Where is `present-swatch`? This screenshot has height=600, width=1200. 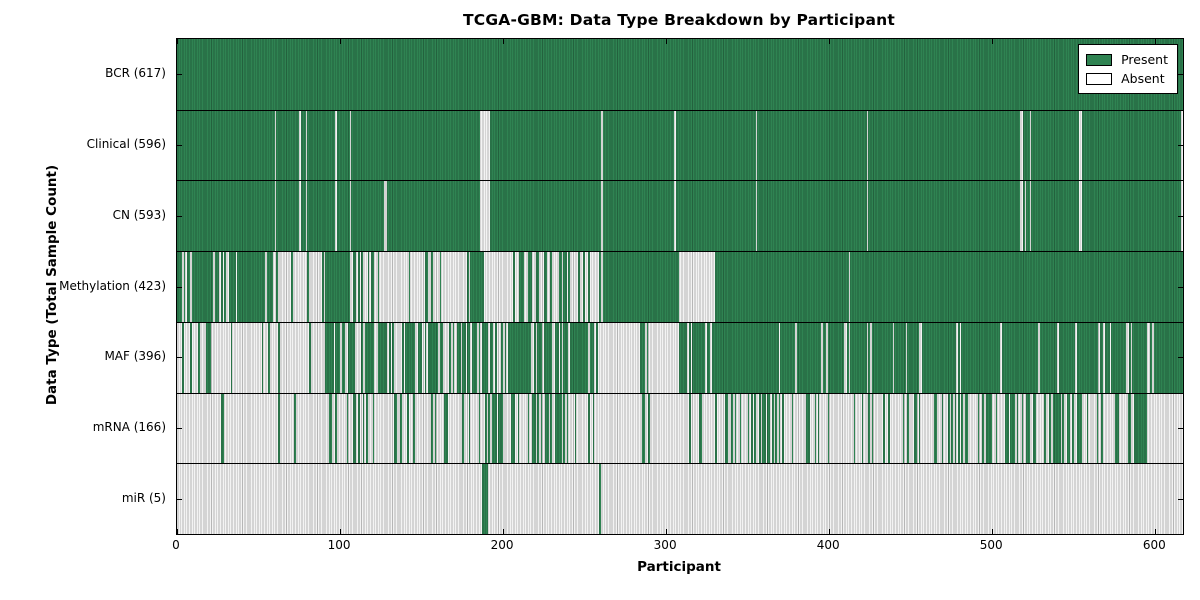
present-swatch is located at coordinates (1099, 59).